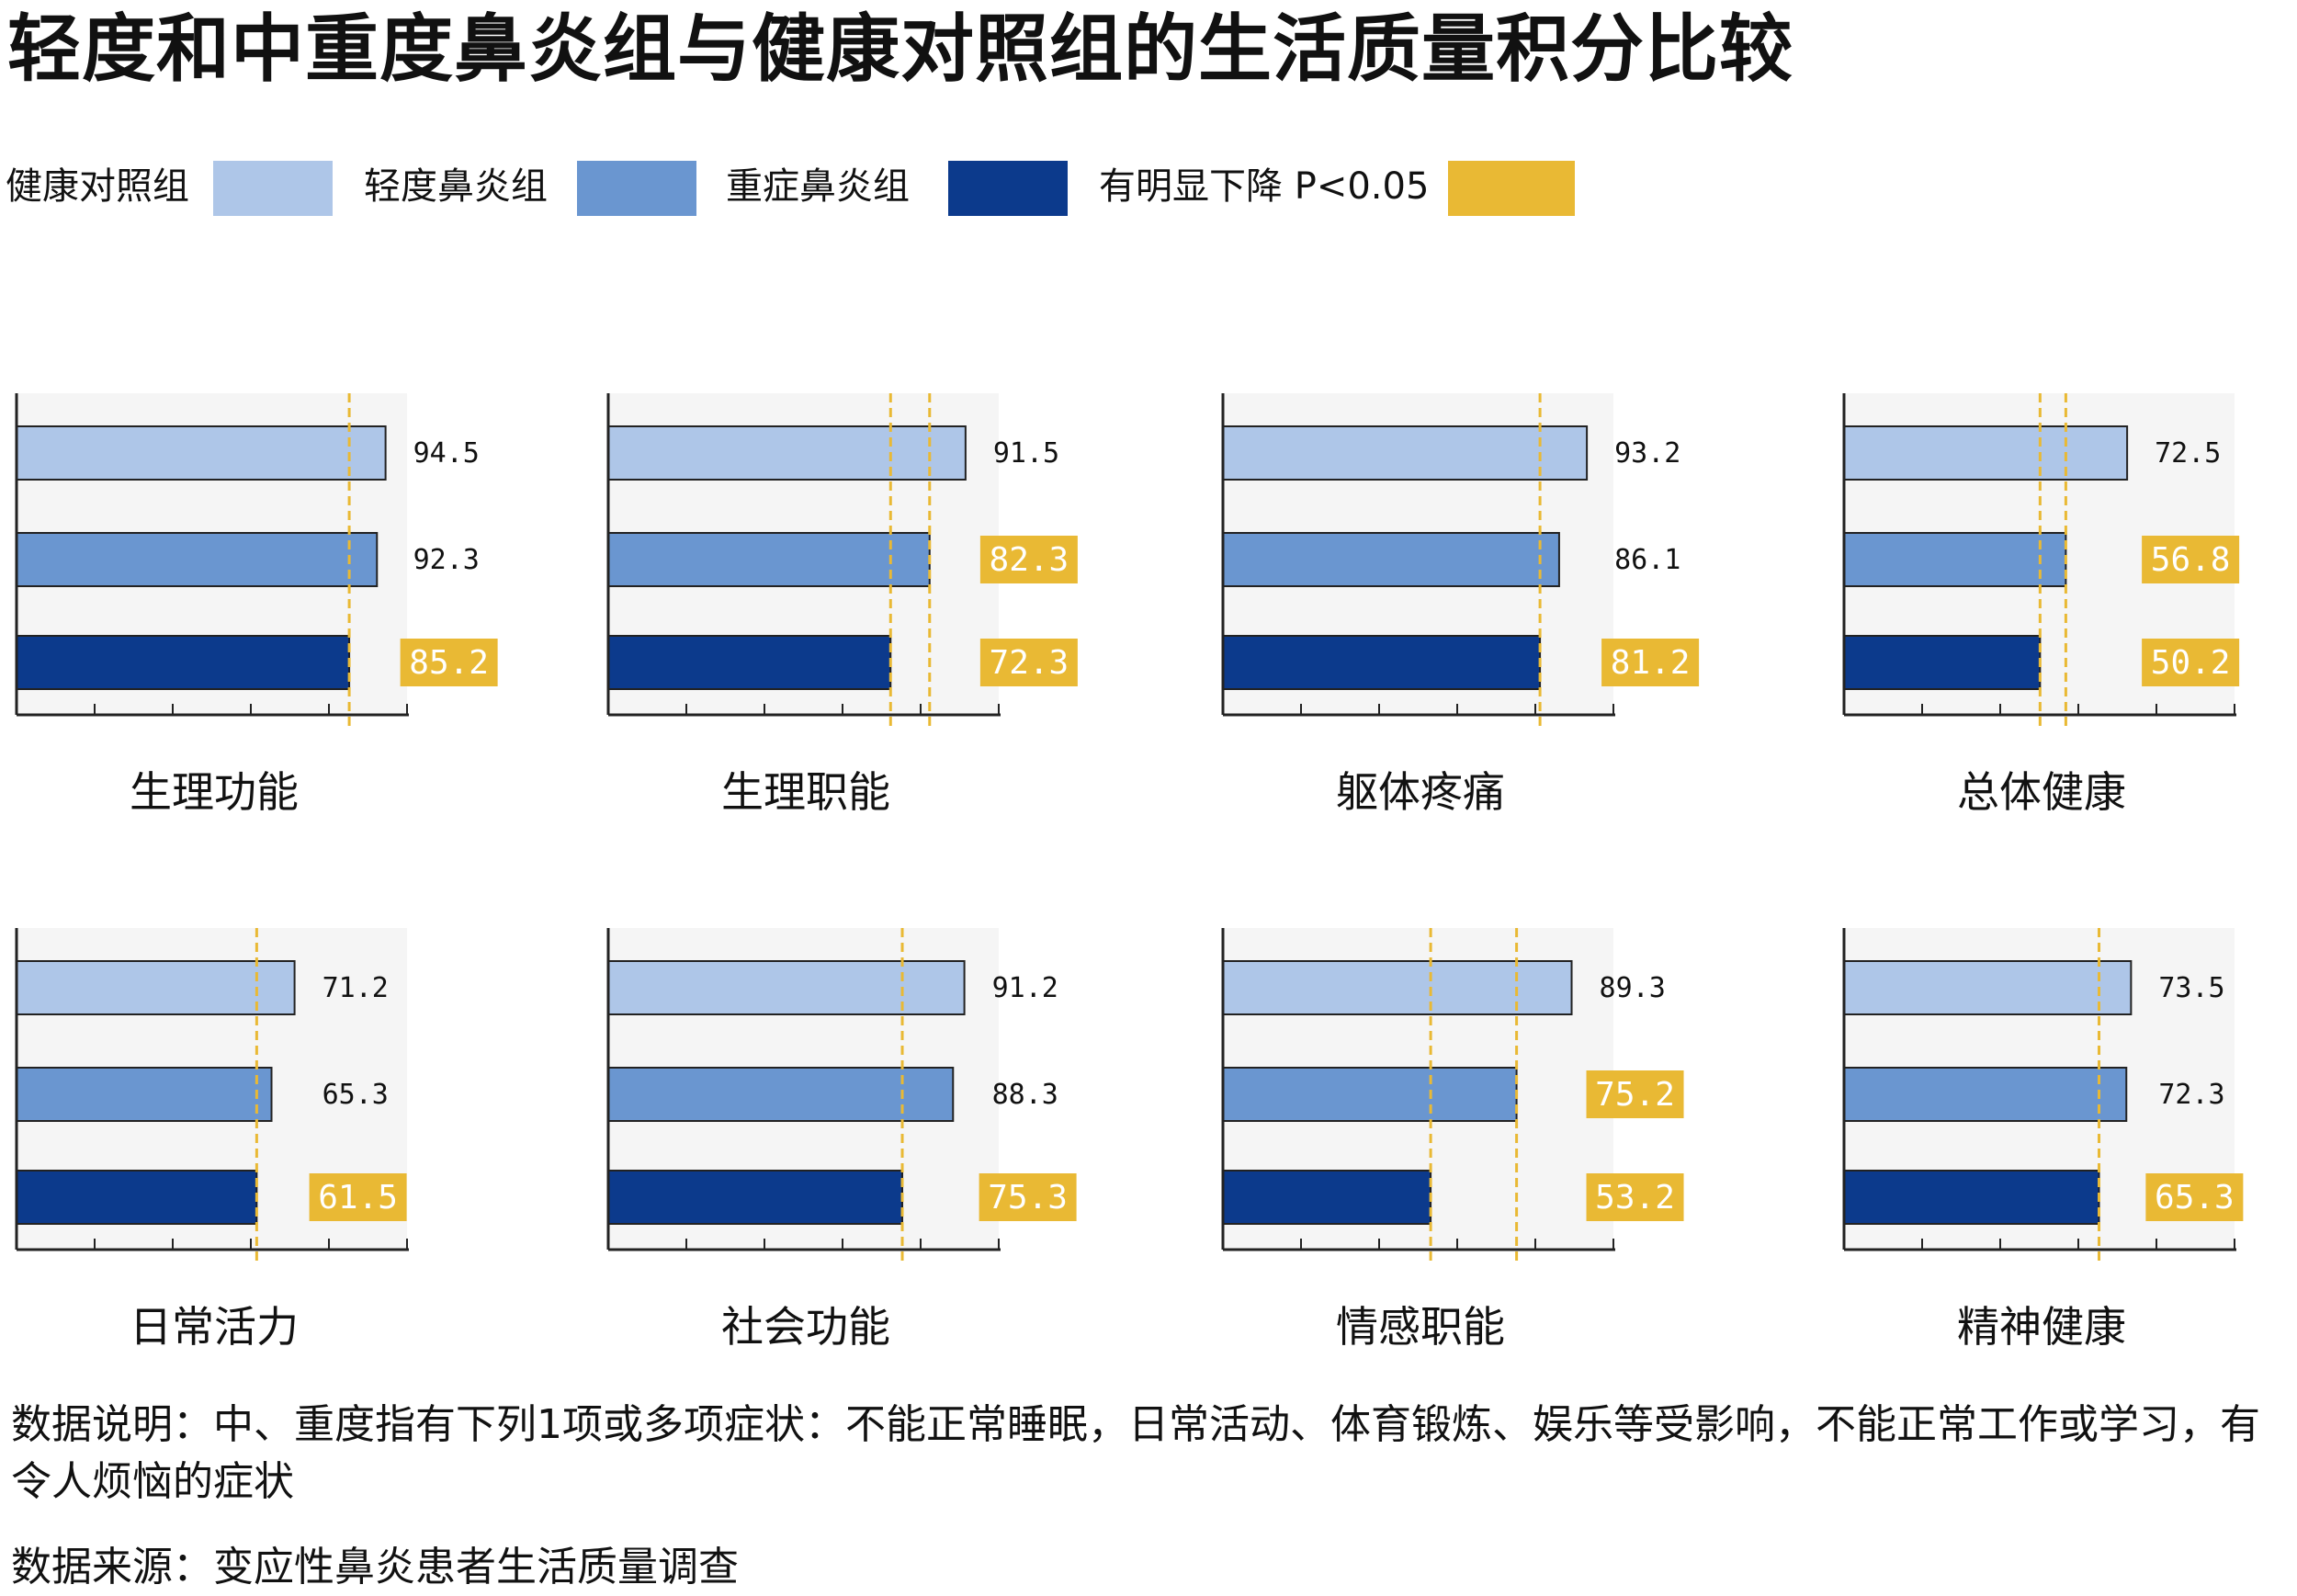 This screenshot has width=2297, height=1596. What do you see at coordinates (2041, 605) in the screenshot?
I see `chart-panel: 72.5 56.8 50.2 总体健康` at bounding box center [2041, 605].